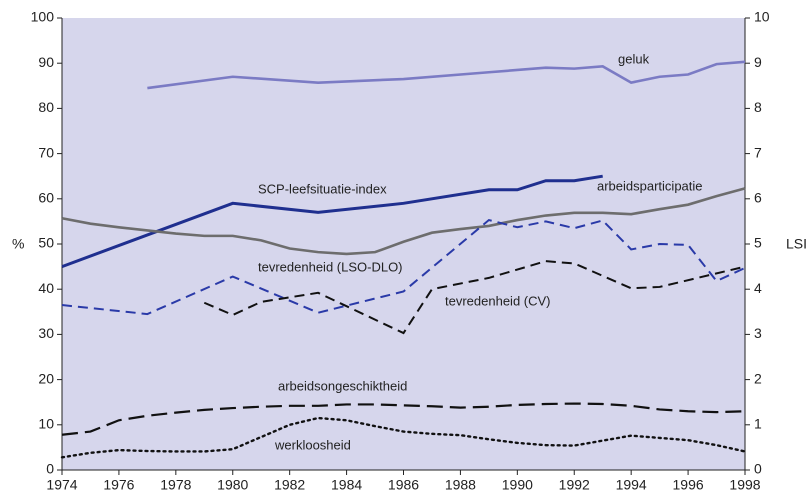  I want to click on y2-tick-label: 1, so click(758, 424).